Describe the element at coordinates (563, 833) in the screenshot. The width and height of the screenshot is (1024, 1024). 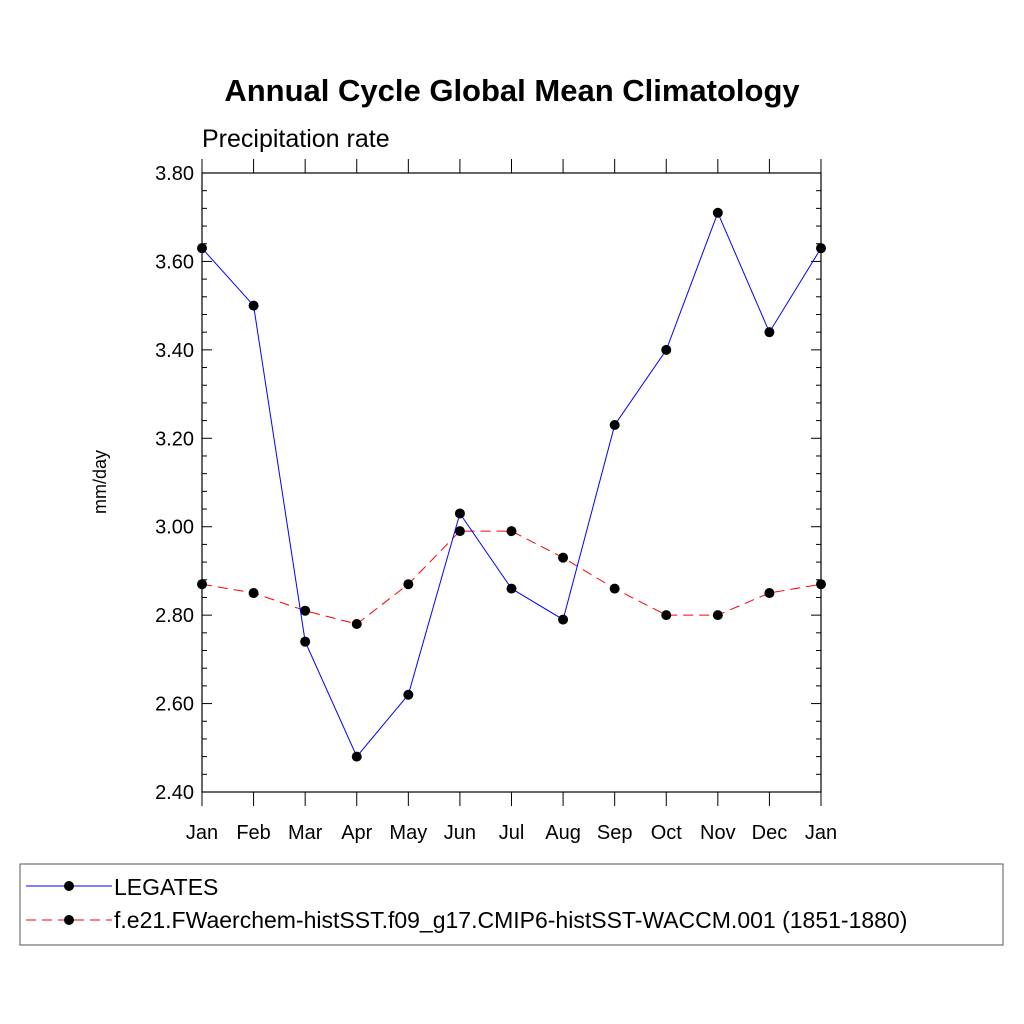
I see `x-tick-label: Aug` at that location.